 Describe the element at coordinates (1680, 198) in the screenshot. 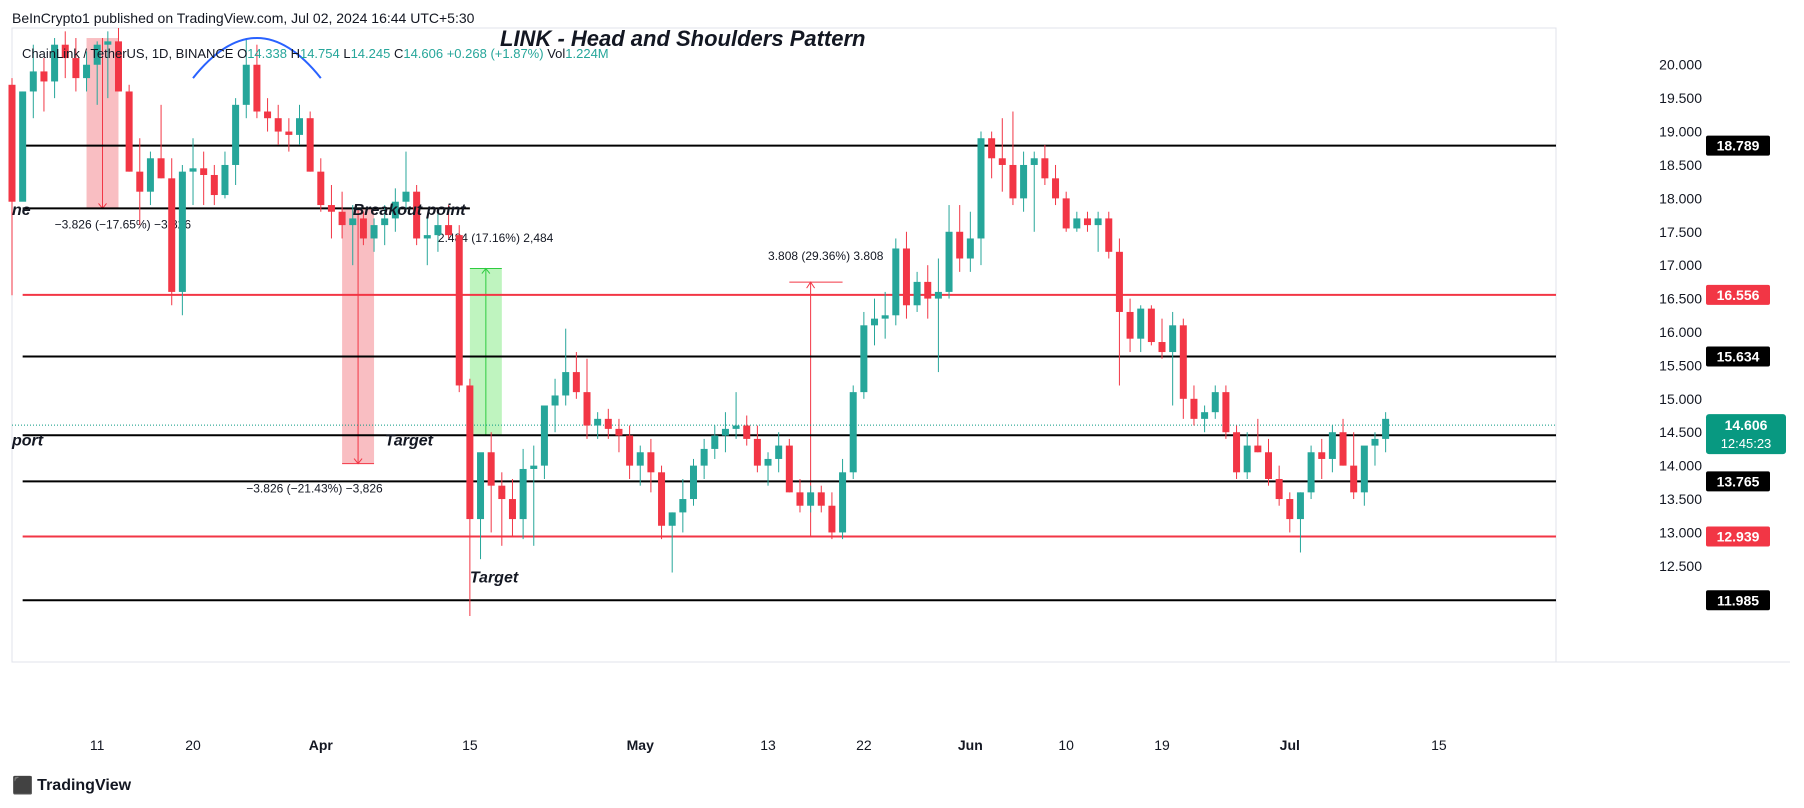

I see `y-tick-label: 18.000` at that location.